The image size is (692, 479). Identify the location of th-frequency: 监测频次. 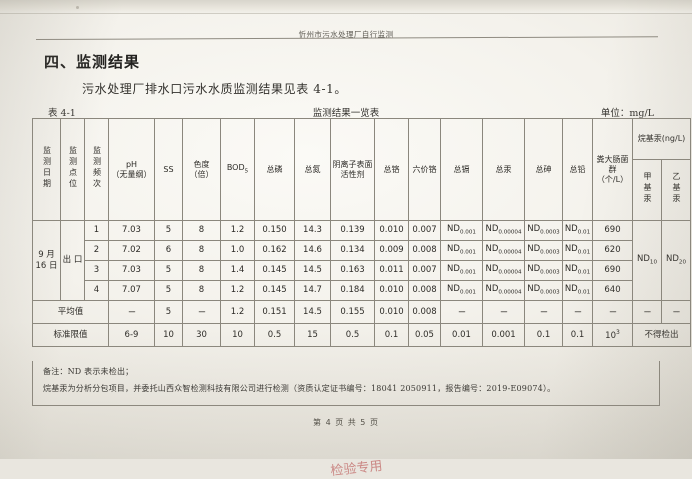
(96, 169).